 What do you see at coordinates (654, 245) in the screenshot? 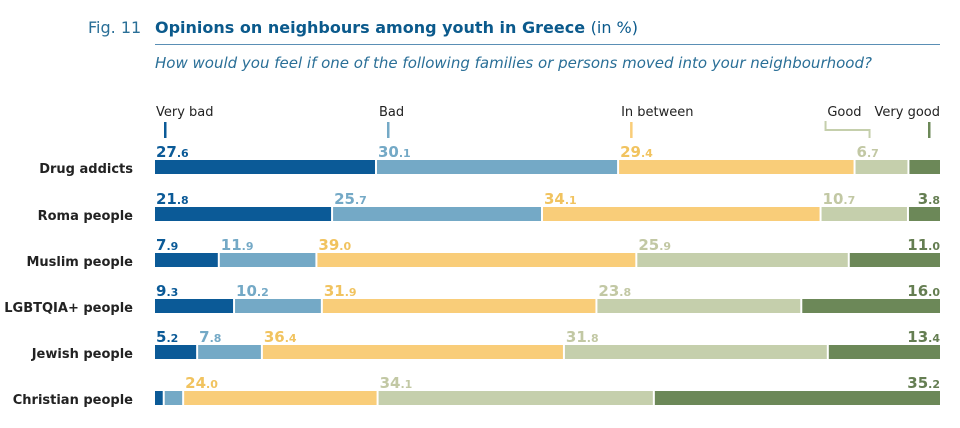
I see `data-label: 25.9` at bounding box center [654, 245].